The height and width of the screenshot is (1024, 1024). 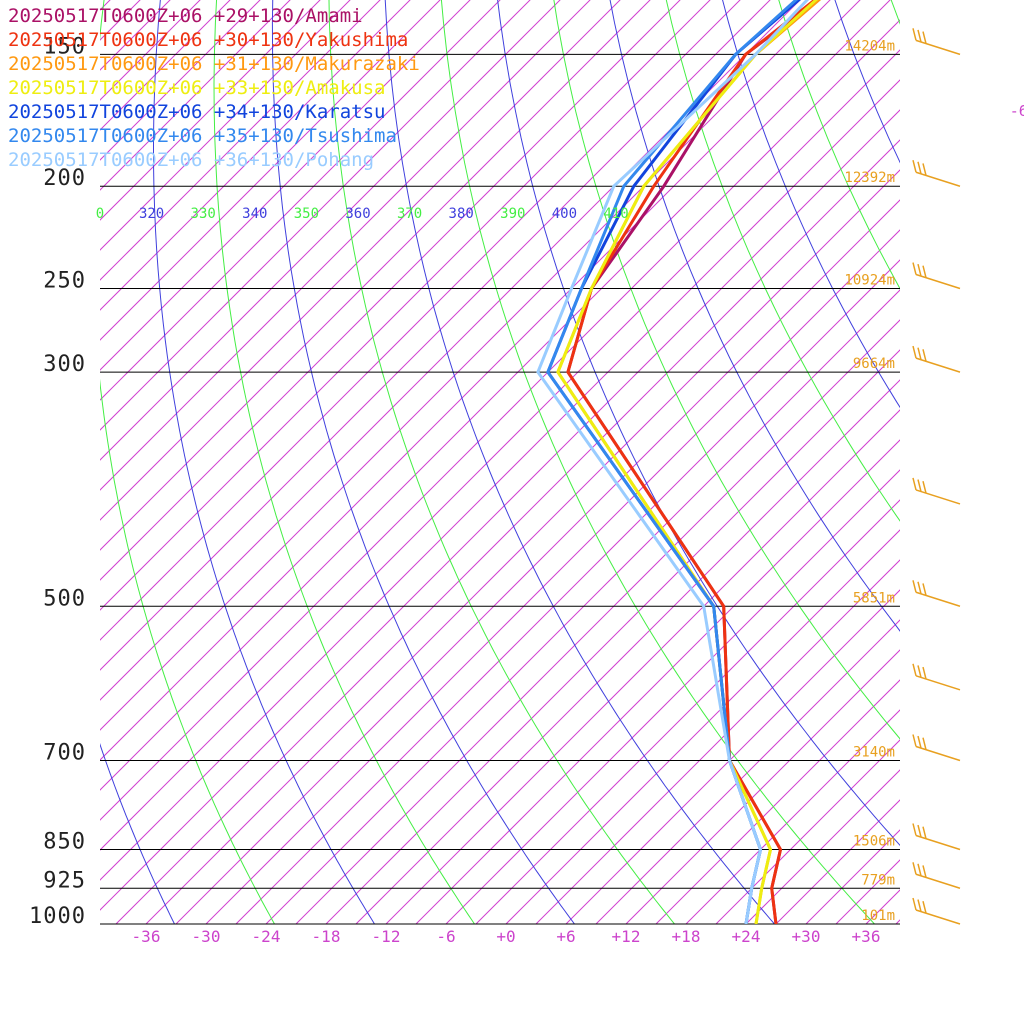 I want to click on temperature-tick-label: -36, so click(x=146, y=936).